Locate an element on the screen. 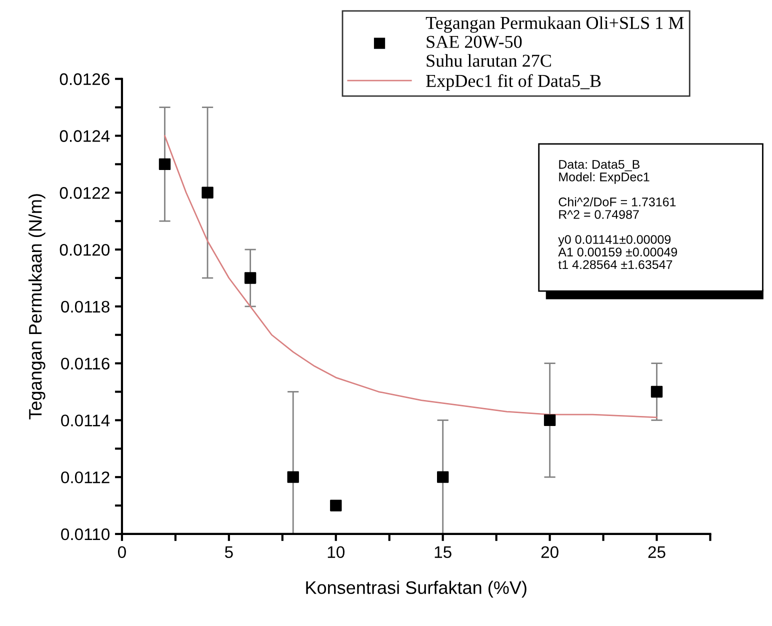 Image resolution: width=772 pixels, height=626 pixels. y-tick-label: 0.0118 is located at coordinates (85, 306).